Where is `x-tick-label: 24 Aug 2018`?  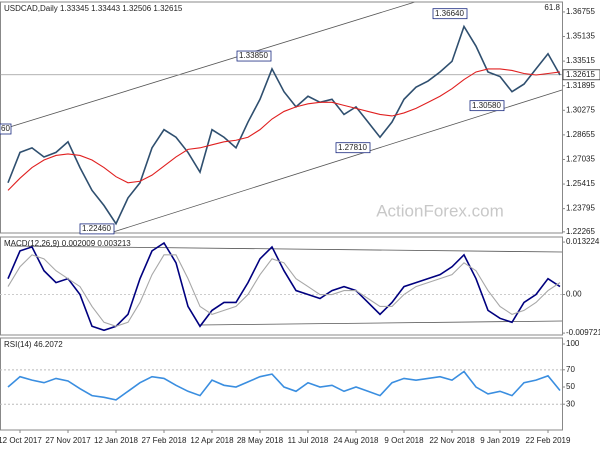 x-tick-label: 24 Aug 2018 is located at coordinates (356, 440).